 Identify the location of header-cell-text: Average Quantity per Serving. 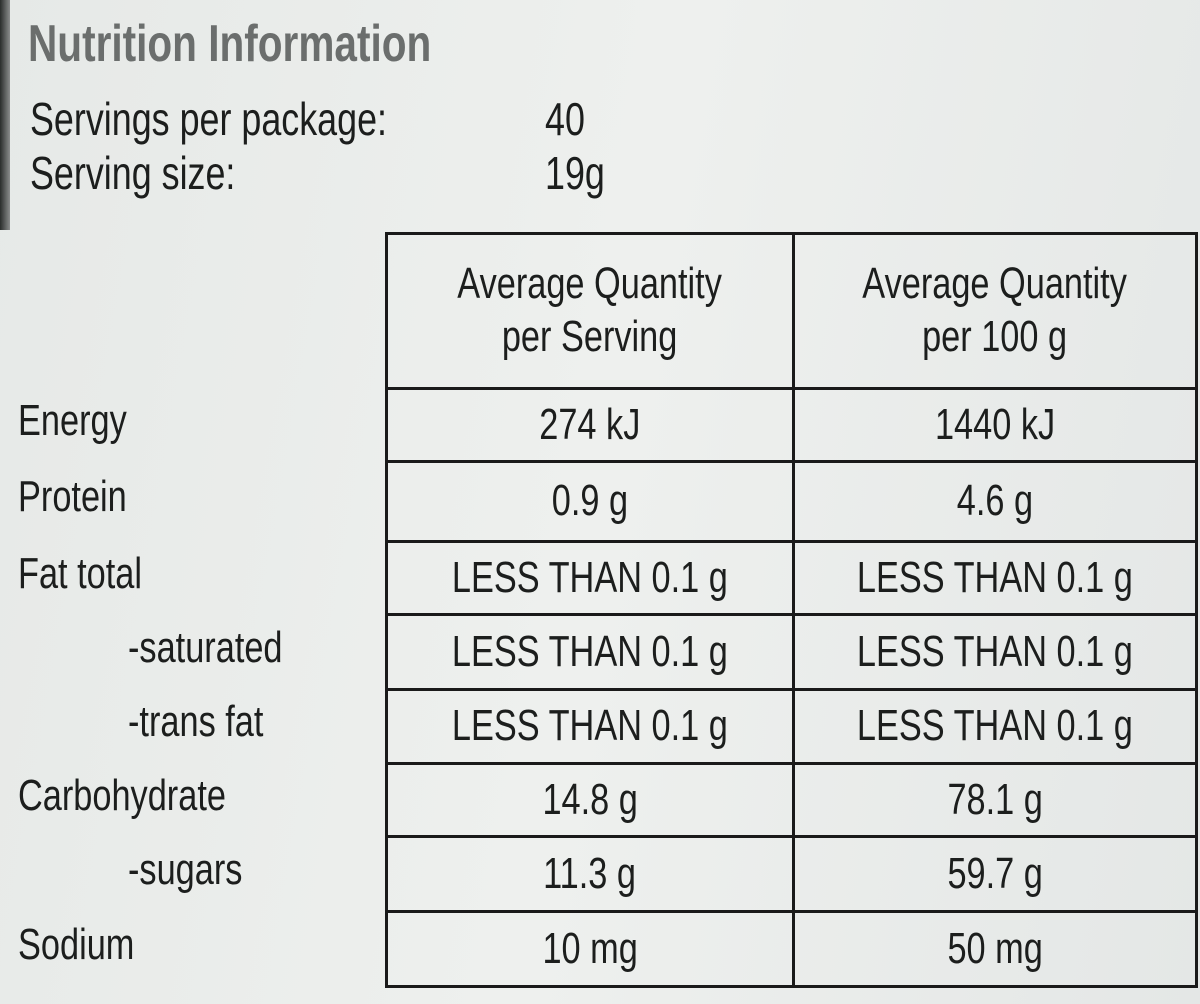
(590, 310).